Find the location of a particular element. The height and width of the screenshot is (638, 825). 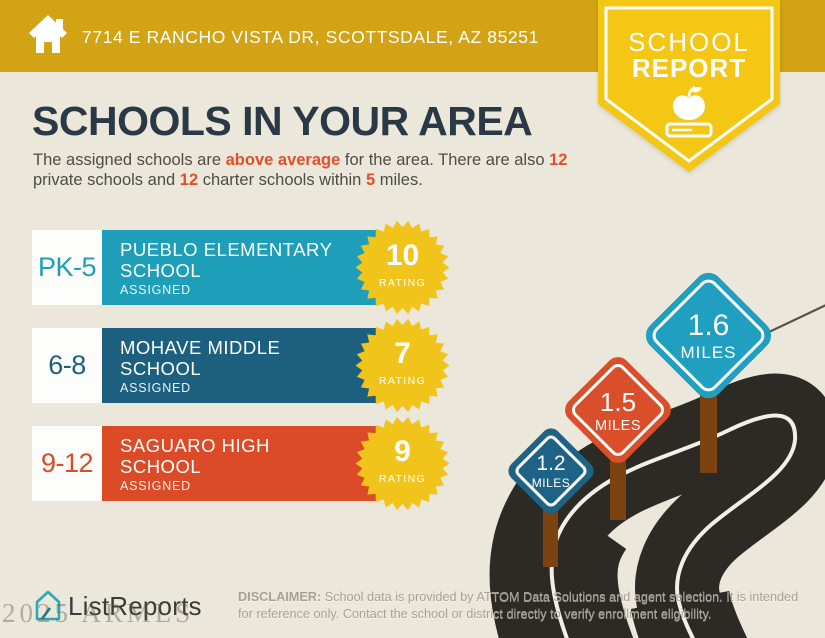

rating-badge: 9 RATING is located at coordinates (402, 463).